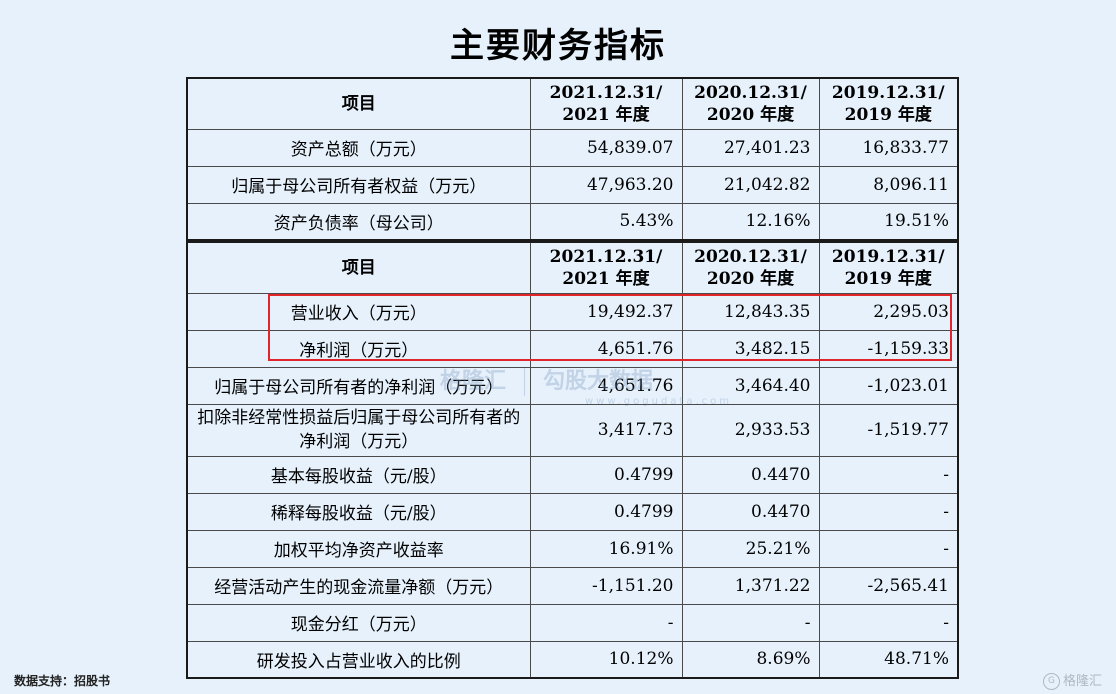  Describe the element at coordinates (750, 184) in the screenshot. I see `value-2020: 21,042.82` at that location.